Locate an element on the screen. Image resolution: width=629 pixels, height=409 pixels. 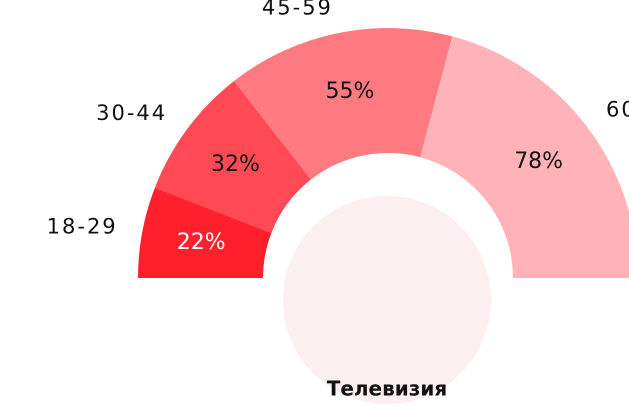
category-label: 60+ is located at coordinates (617, 109).